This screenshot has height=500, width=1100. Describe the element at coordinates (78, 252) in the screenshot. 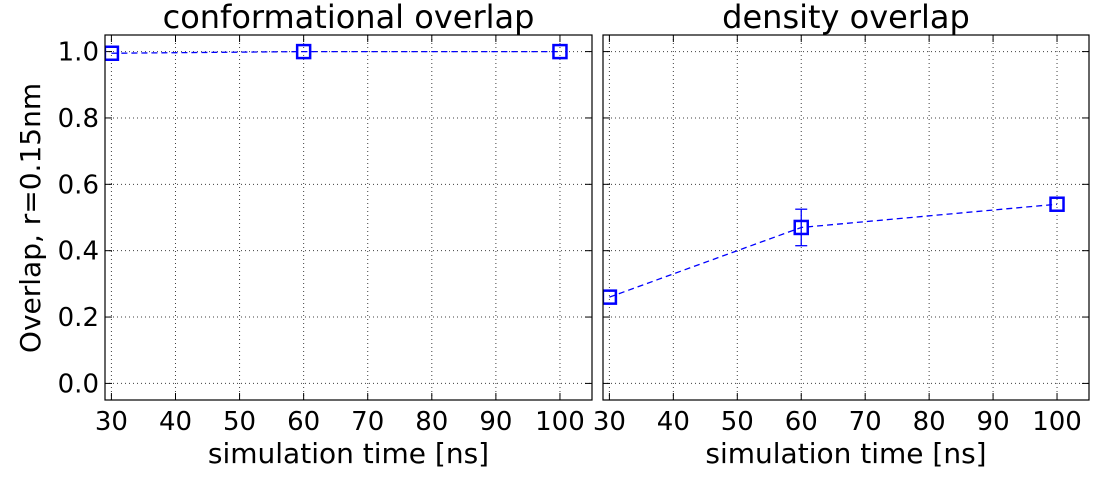

I see `y-tick-label: 0.4` at that location.